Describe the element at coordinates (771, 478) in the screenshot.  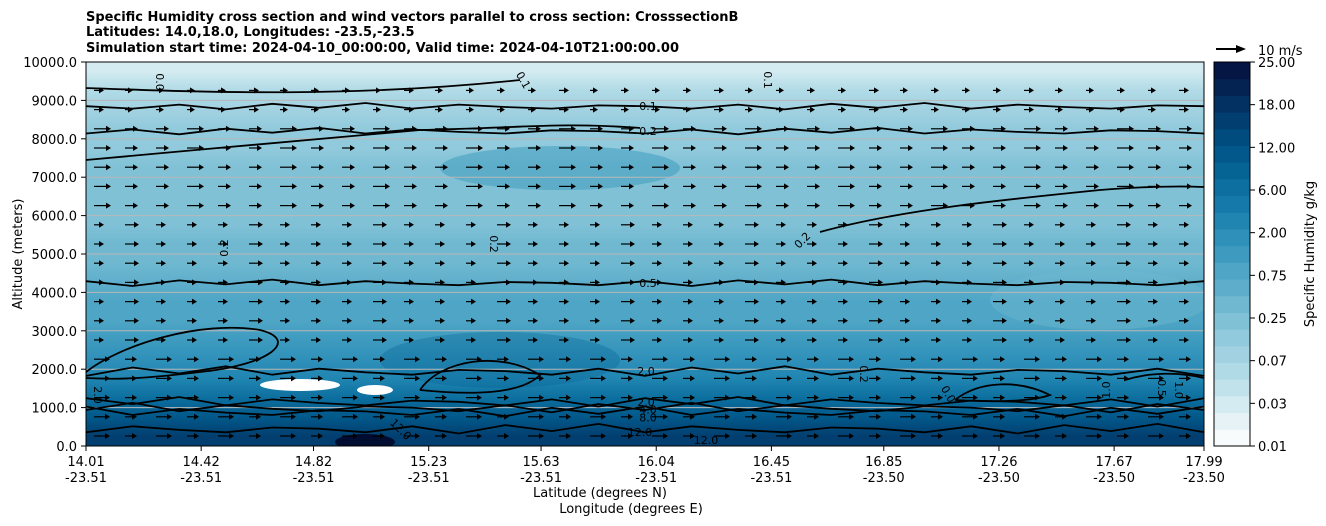
I see `x-tick-label-lon: -23.51` at that location.